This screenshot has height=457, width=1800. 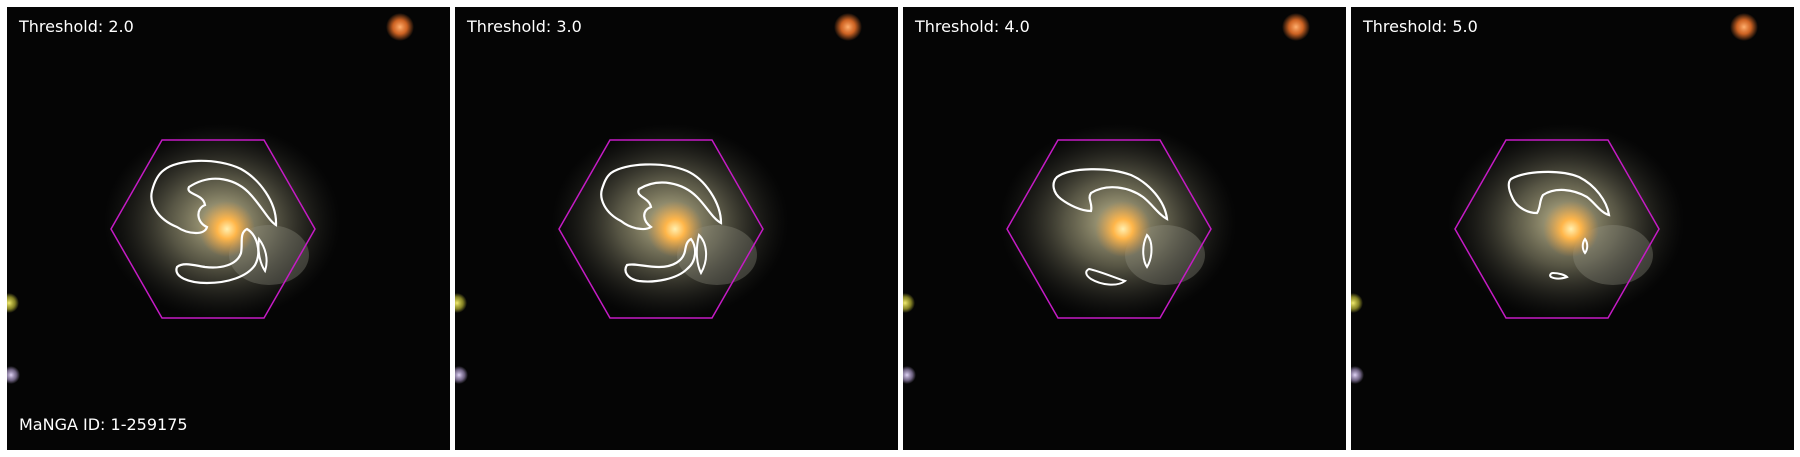 I want to click on manga-id-label: MaNGA ID: 1-259175, so click(x=103, y=424).